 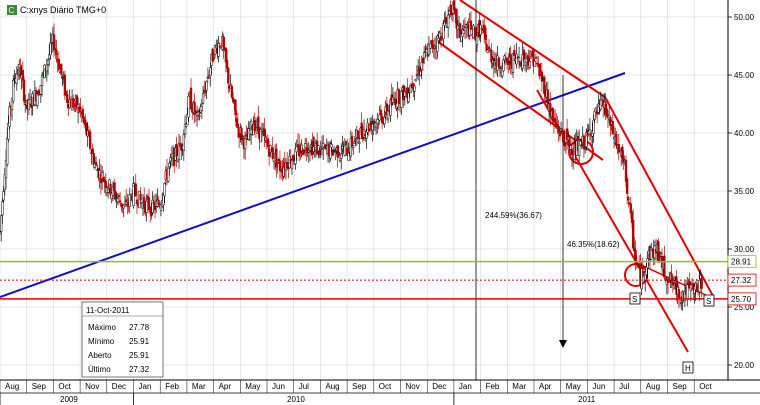 I want to click on y-axis: 20.00 25.00 30.00 35.00 40.00 45.00 50.00, so click(x=741, y=191).